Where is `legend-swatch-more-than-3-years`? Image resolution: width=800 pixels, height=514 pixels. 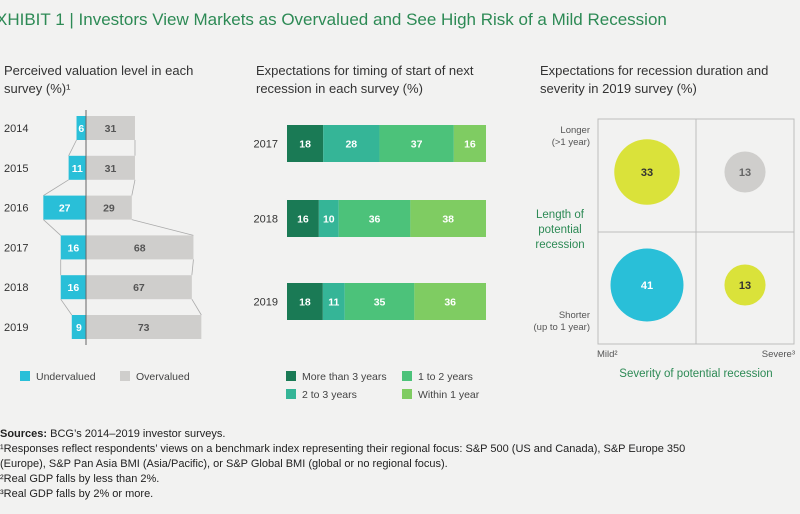
legend-swatch-more-than-3-years is located at coordinates (291, 376).